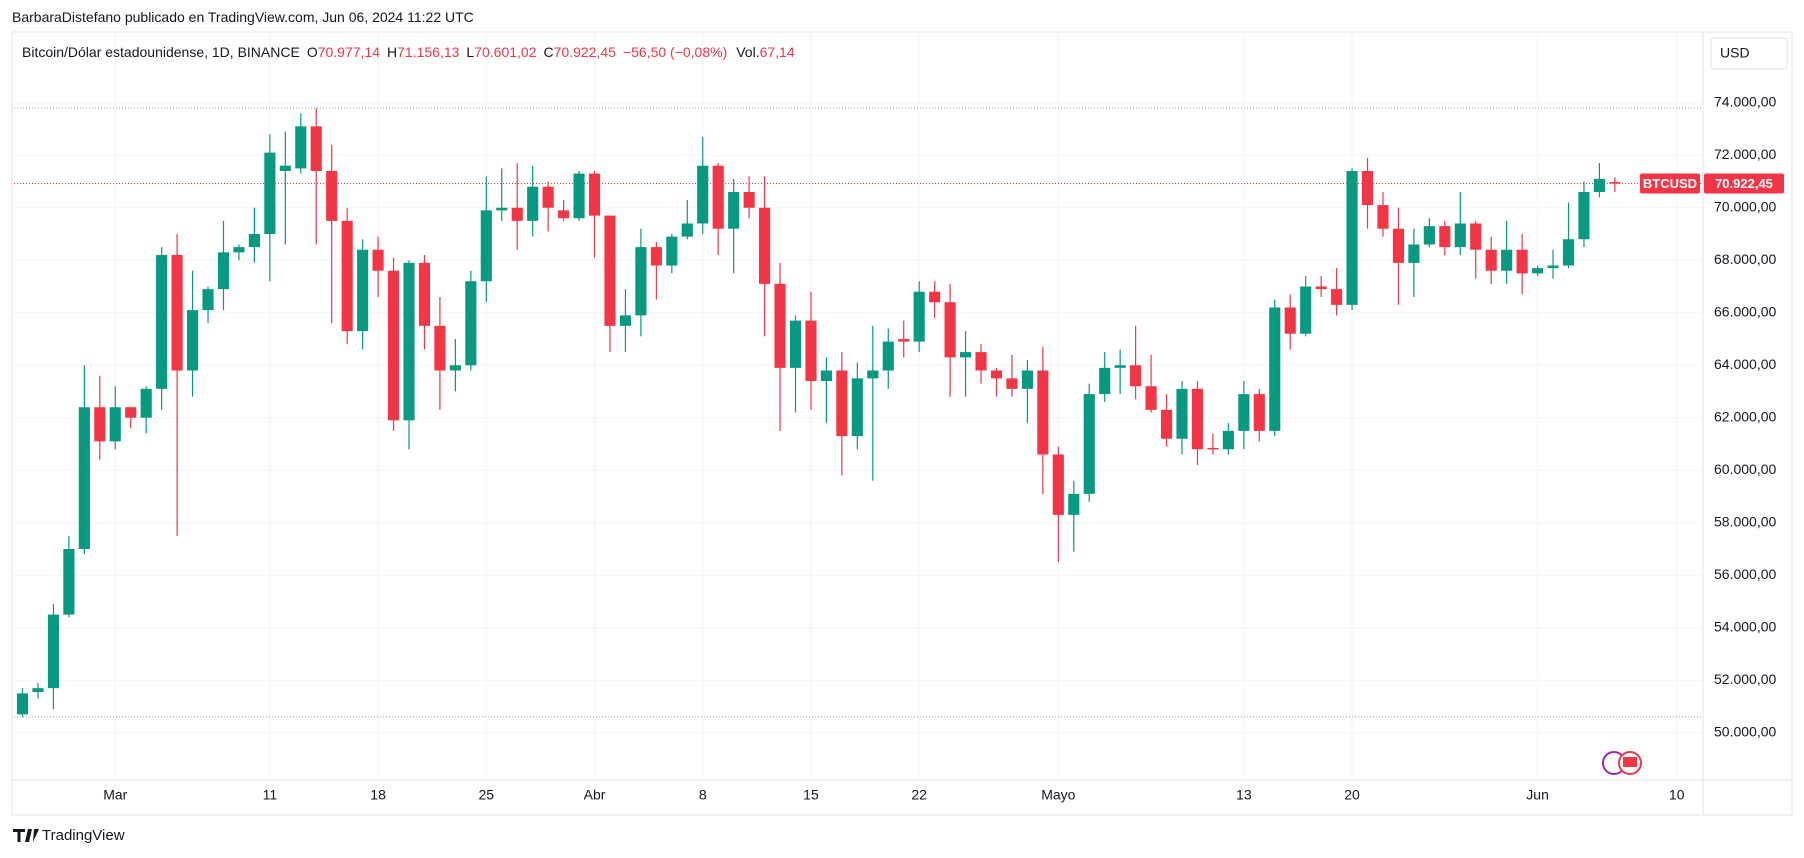  Describe the element at coordinates (1735, 53) in the screenshot. I see `currency-label: USD` at that location.